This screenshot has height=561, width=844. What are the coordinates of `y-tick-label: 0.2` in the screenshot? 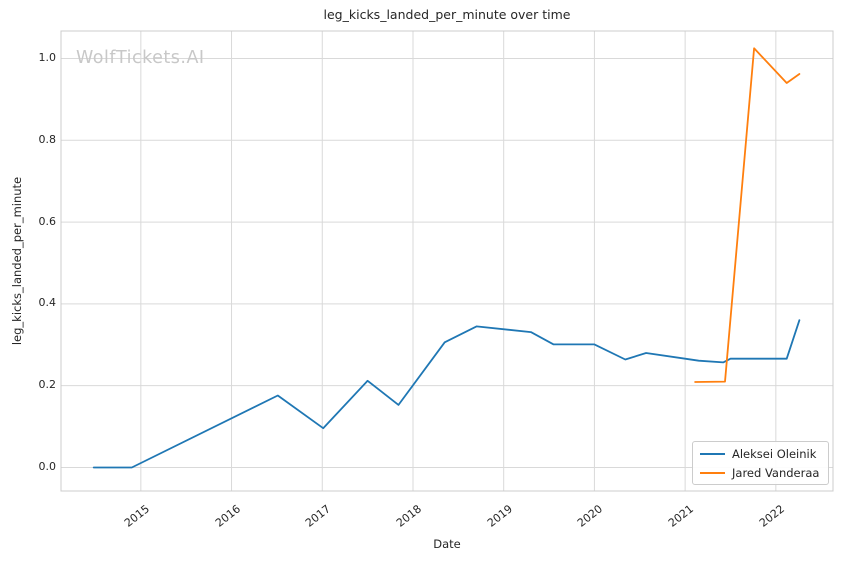 It's located at (47, 385).